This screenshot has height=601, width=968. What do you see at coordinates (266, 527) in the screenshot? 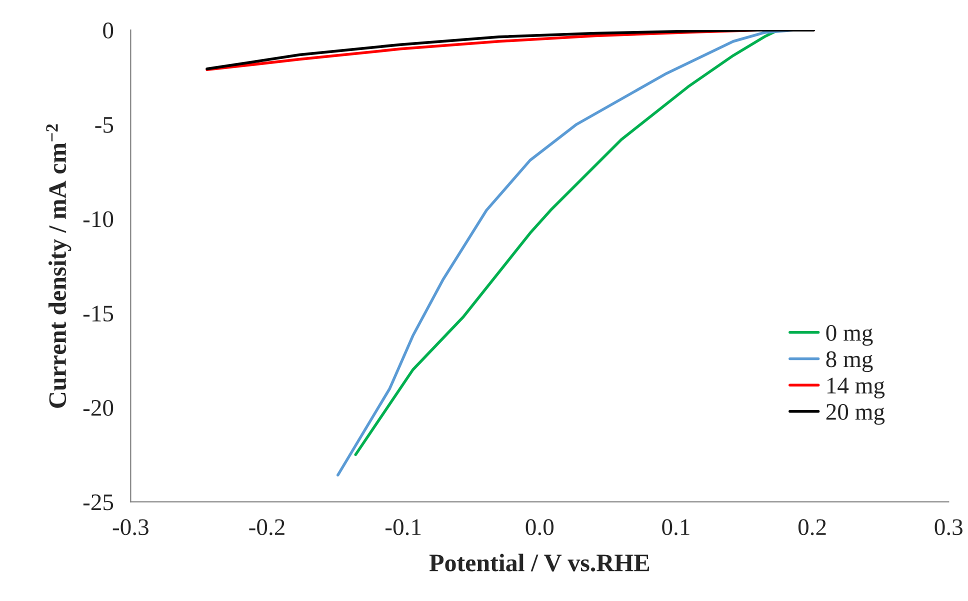
I see `x-tick-label: -0.2` at bounding box center [266, 527].